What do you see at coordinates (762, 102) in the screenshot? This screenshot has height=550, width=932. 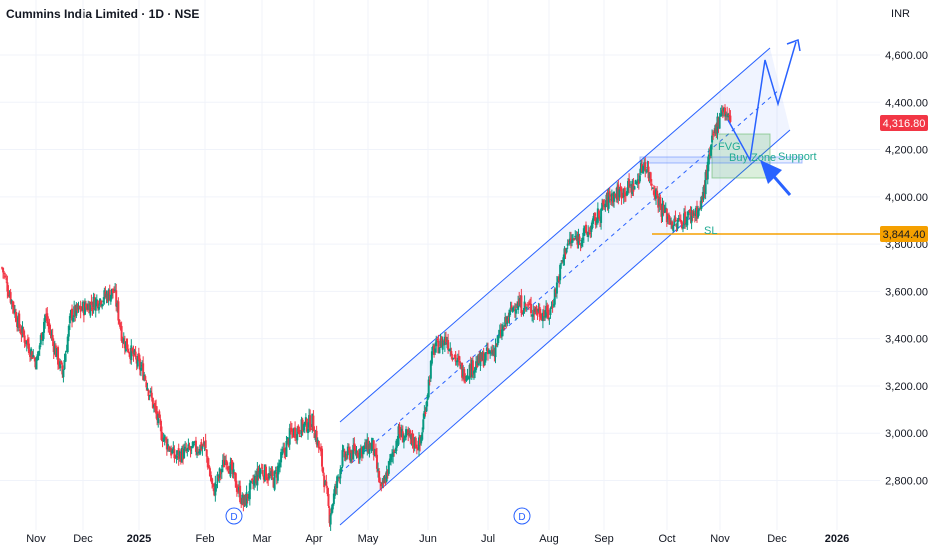 I see `projection-path` at bounding box center [762, 102].